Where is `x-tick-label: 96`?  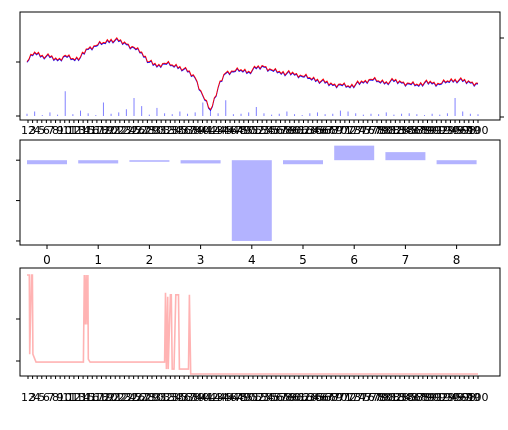
x-tick-label: 96 is located at coordinates (460, 397).